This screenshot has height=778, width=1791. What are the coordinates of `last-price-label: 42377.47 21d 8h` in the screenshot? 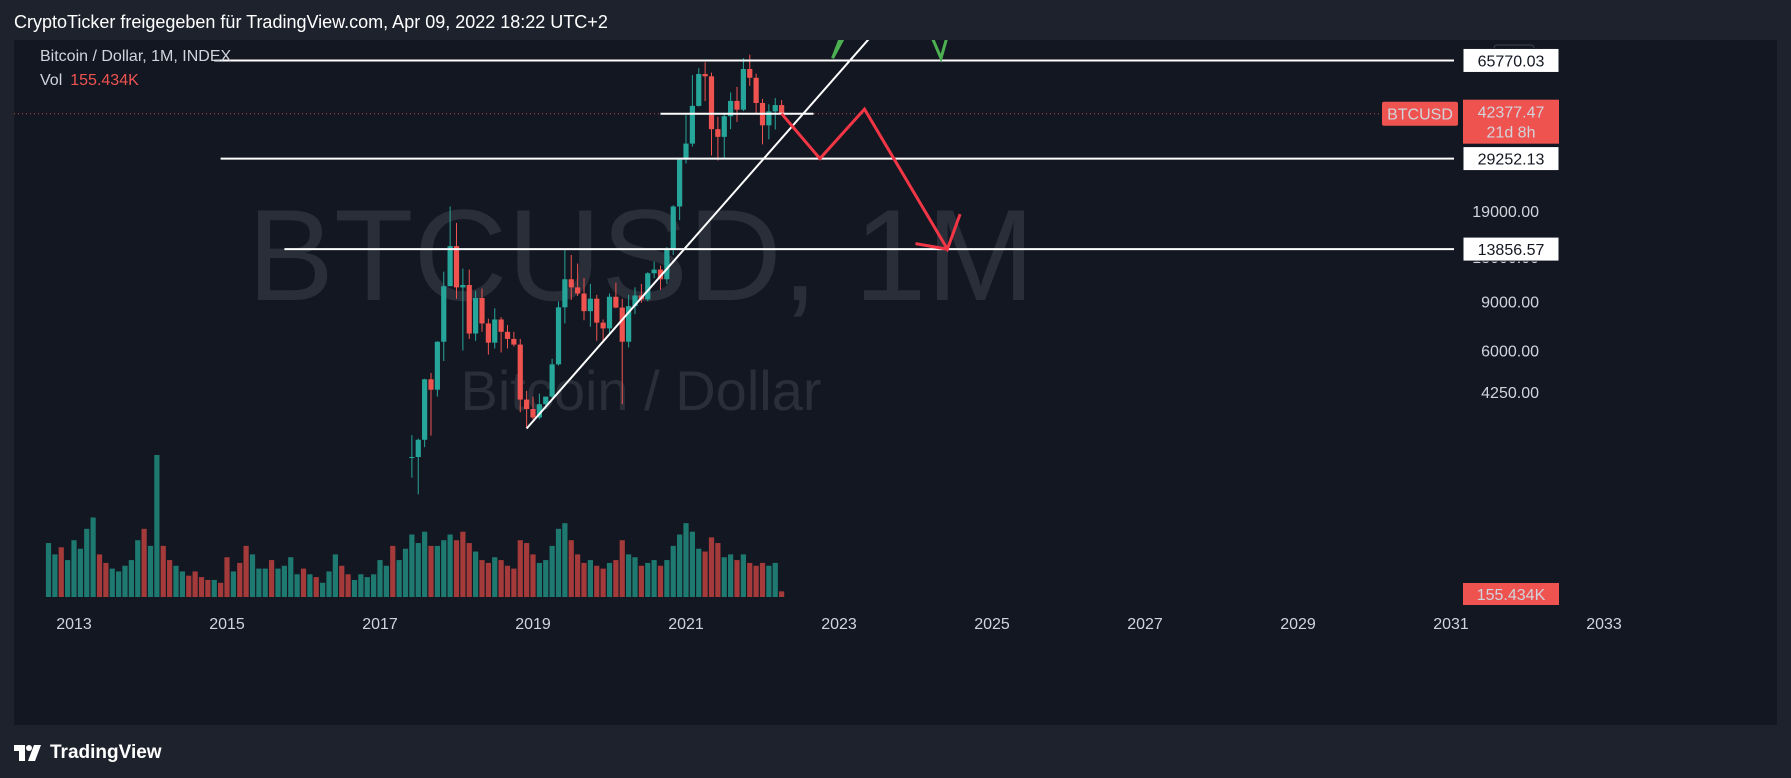 It's located at (1511, 121).